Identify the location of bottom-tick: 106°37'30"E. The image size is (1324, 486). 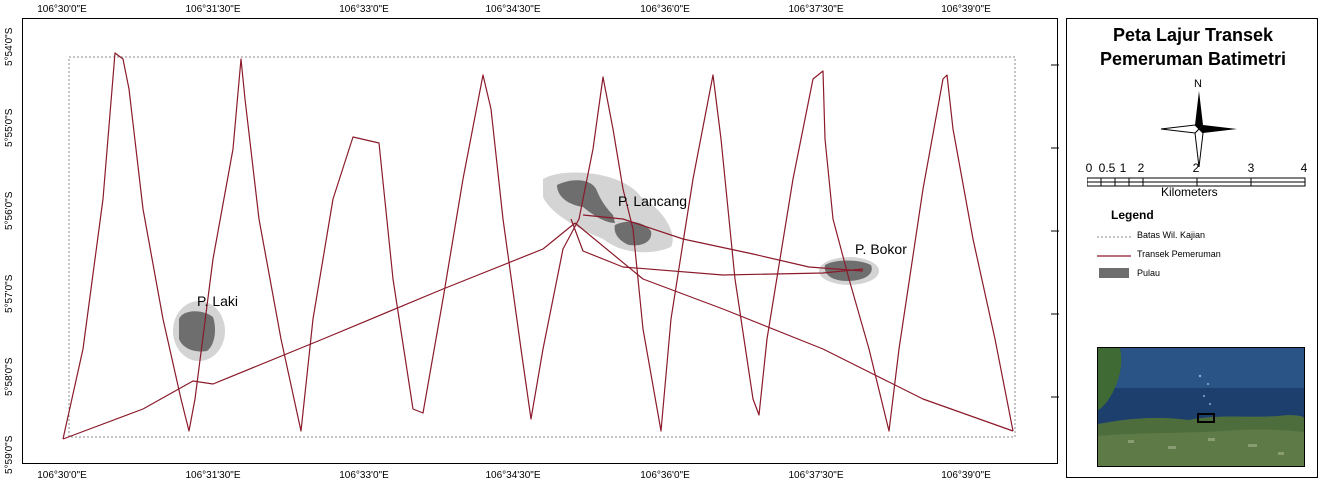
(816, 475).